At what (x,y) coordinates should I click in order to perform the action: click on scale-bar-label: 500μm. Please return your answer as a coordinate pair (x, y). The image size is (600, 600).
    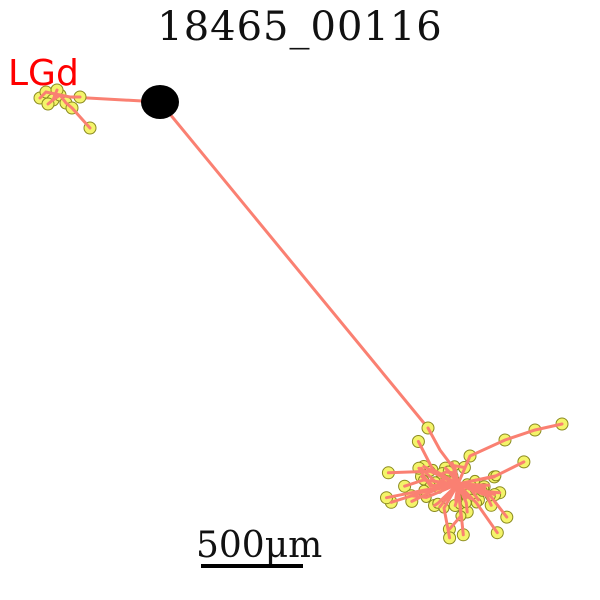
    Looking at the image, I should click on (259, 545).